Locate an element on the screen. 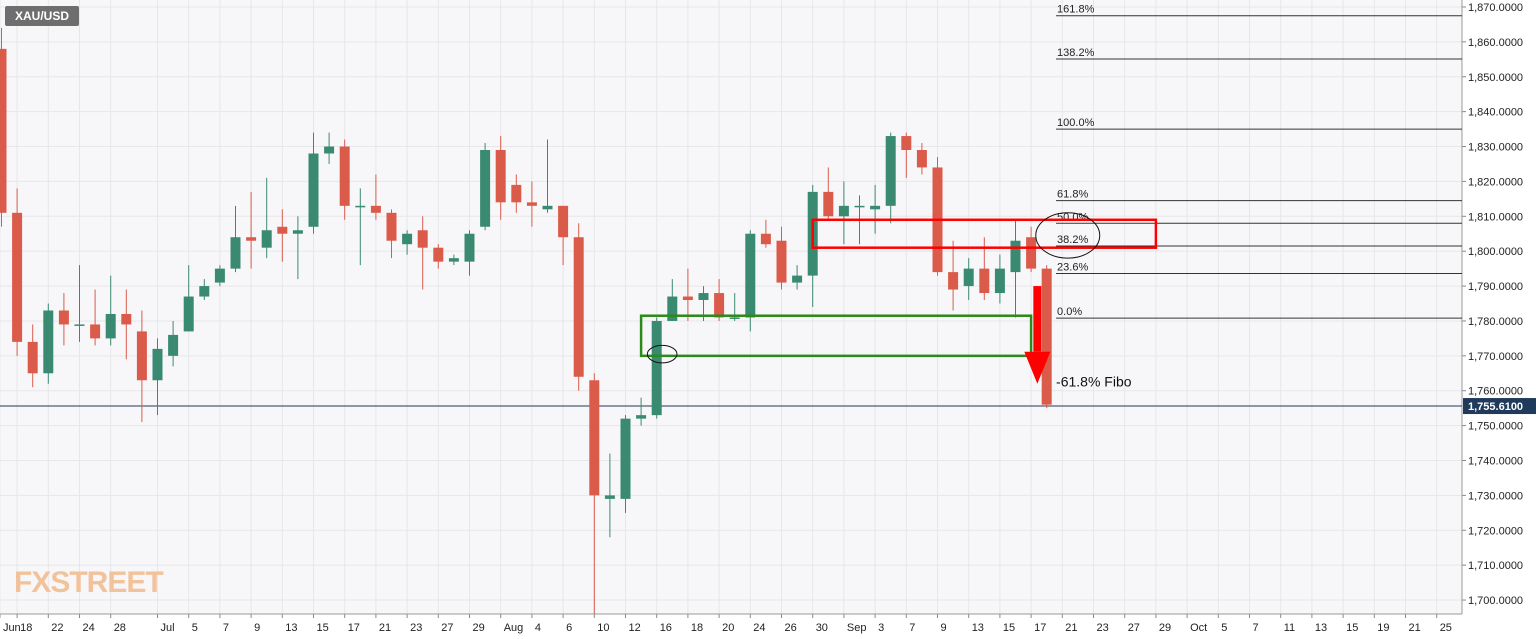  y-tick-label: 1,790.0000 is located at coordinates (1495, 287).